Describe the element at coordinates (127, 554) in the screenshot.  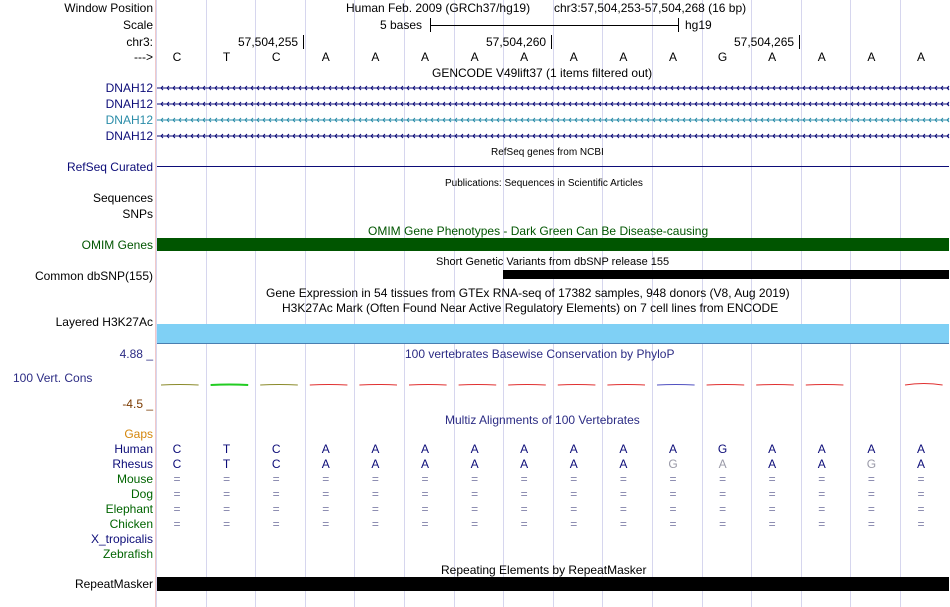
I see `species-label: Zebrafish` at that location.